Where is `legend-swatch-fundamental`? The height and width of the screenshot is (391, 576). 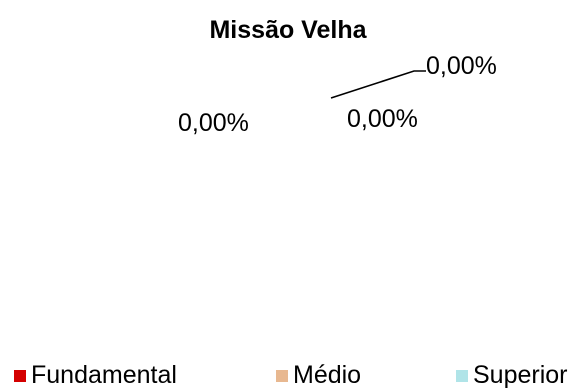 legend-swatch-fundamental is located at coordinates (20, 375).